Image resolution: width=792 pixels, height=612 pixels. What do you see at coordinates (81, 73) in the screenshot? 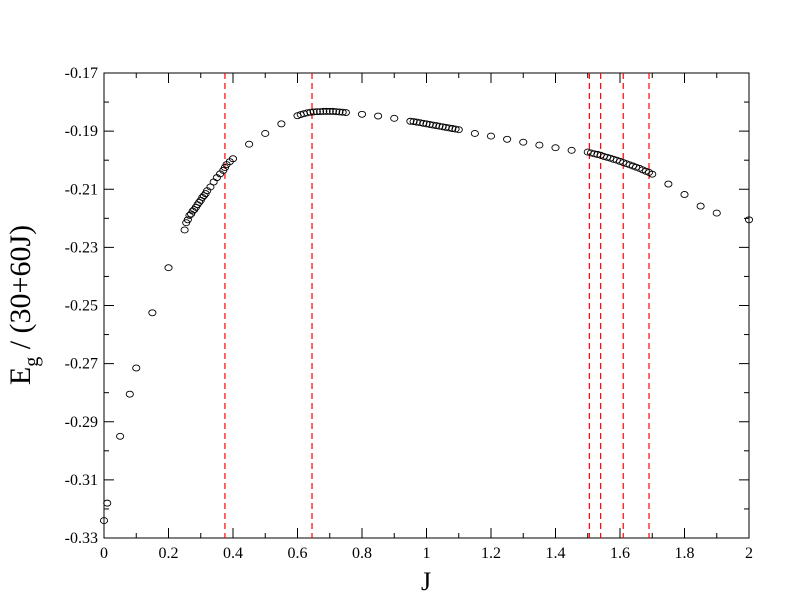
I see `y-tick-label-0: -0.17` at bounding box center [81, 73].